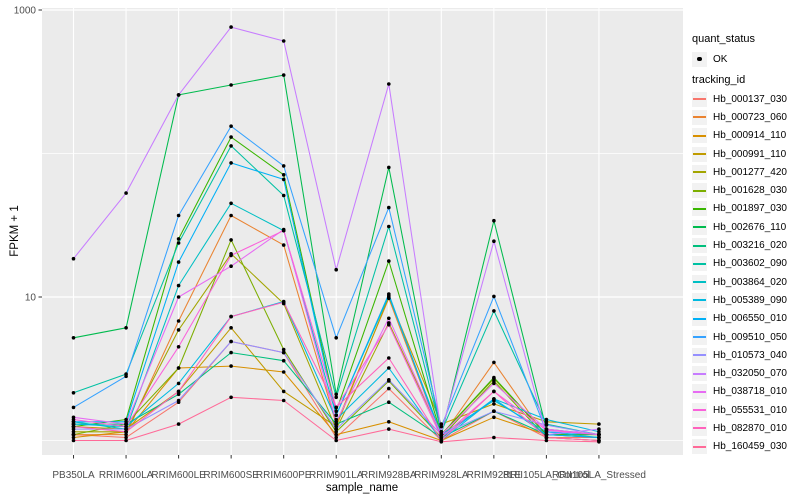 The width and height of the screenshot is (800, 500). I want to click on y-axis-title: FPKM + 1, so click(15, 230).